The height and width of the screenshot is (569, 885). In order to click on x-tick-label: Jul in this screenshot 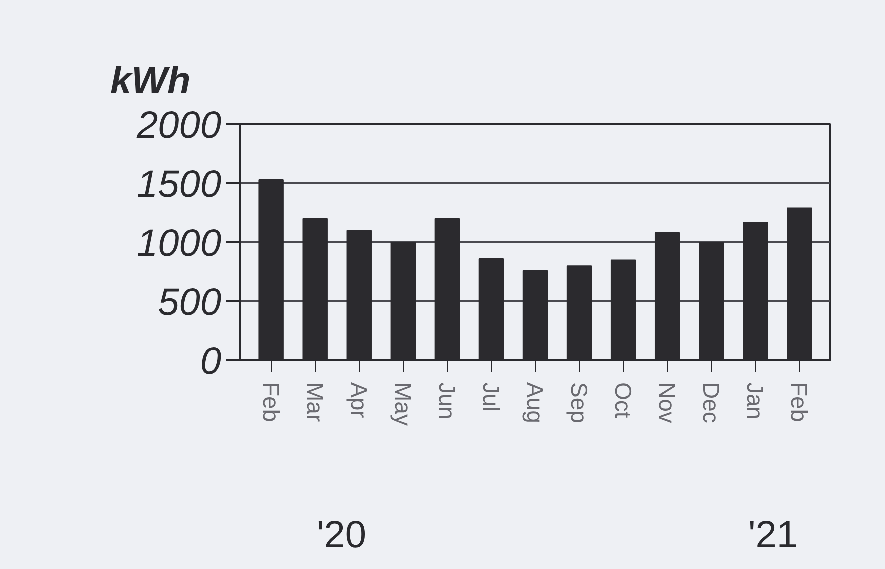, I will do `click(491, 397)`.